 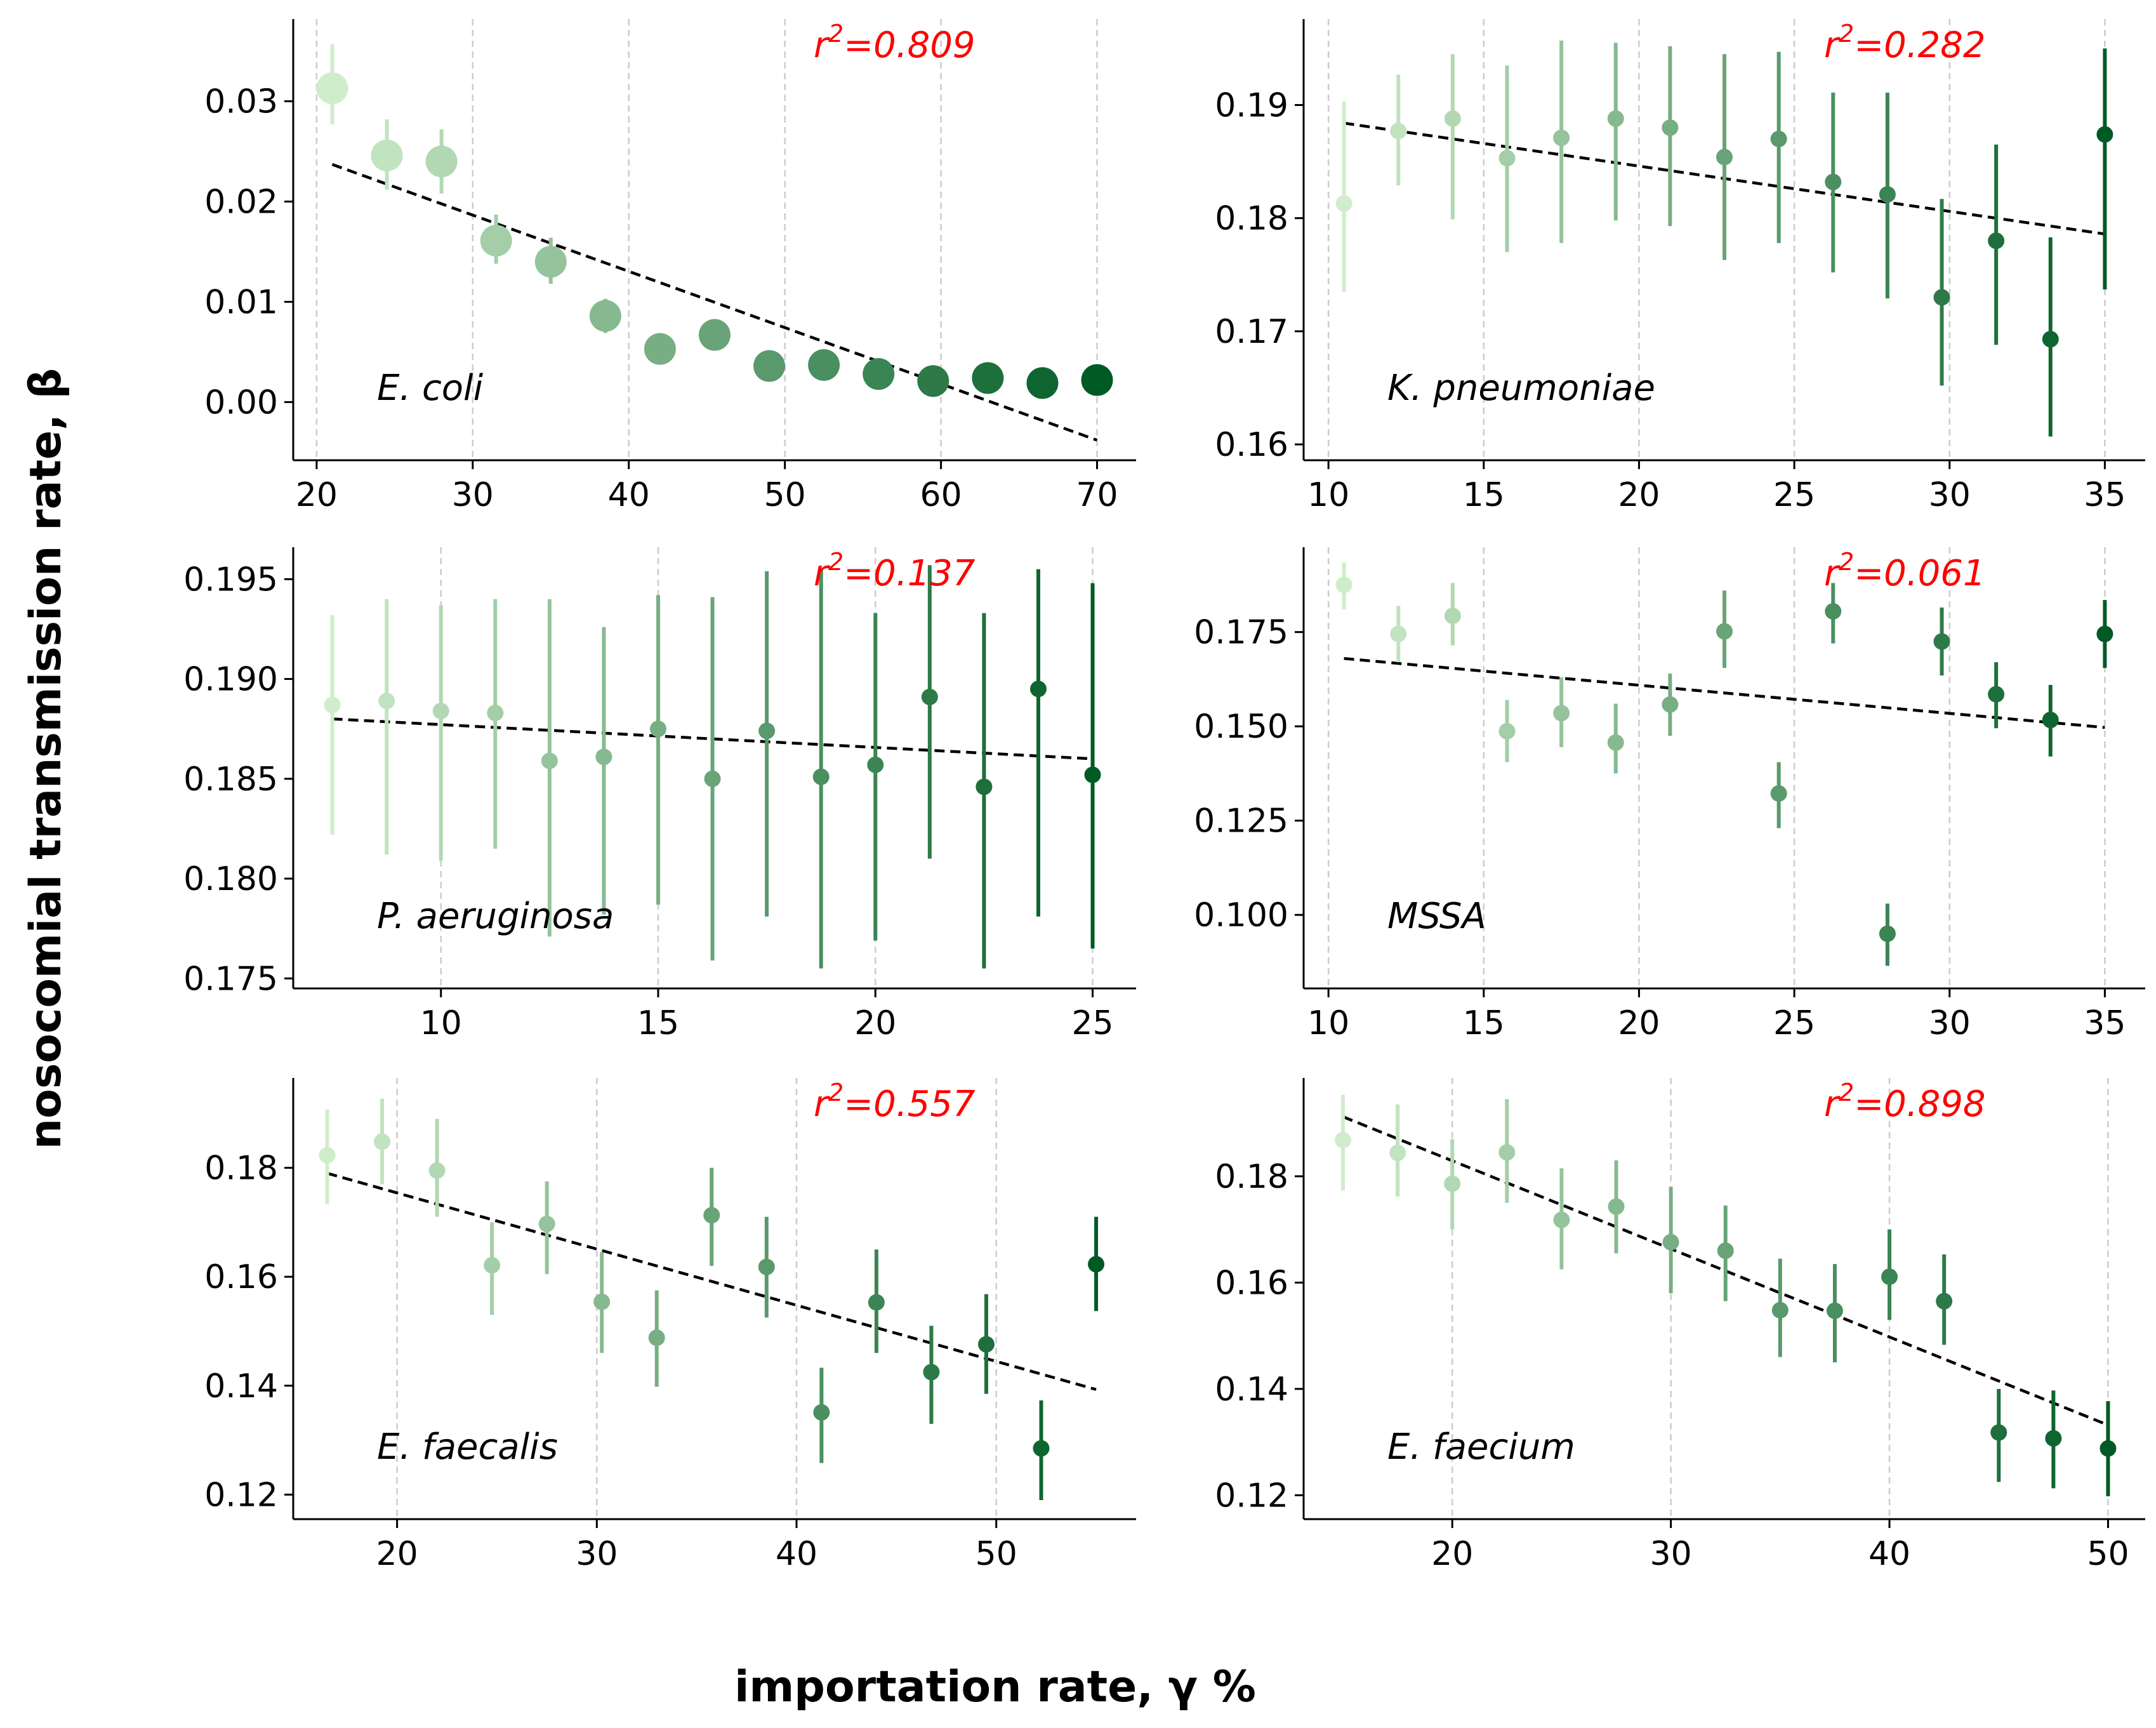 What do you see at coordinates (241, 102) in the screenshot?
I see `chart0-ytick-label-3: 0.03` at bounding box center [241, 102].